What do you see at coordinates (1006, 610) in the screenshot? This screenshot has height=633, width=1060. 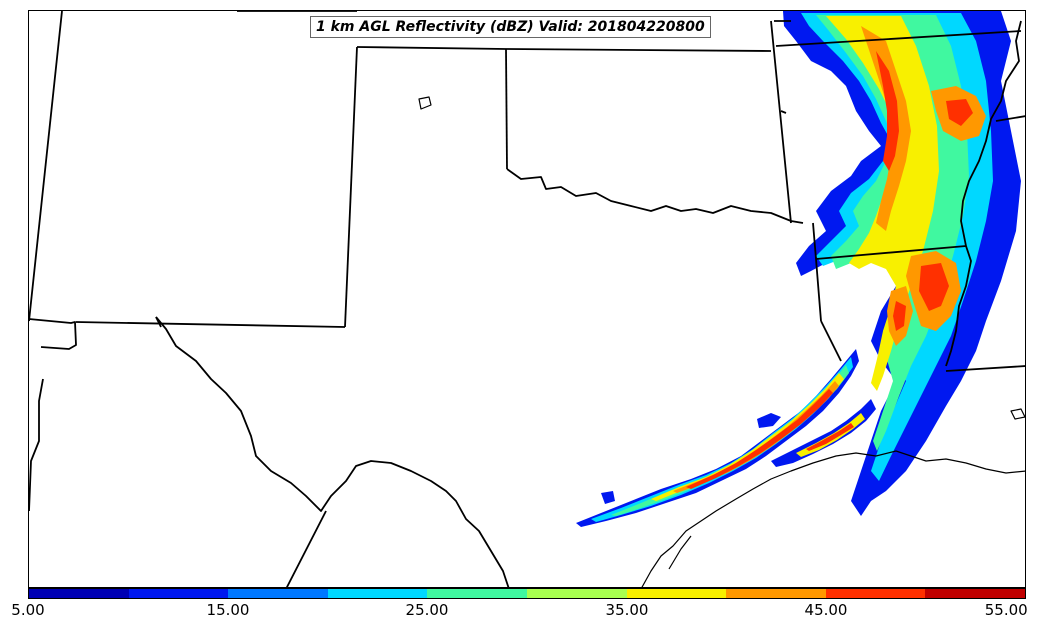 I see `colorbar-tick-label: 55.00` at bounding box center [1006, 610].